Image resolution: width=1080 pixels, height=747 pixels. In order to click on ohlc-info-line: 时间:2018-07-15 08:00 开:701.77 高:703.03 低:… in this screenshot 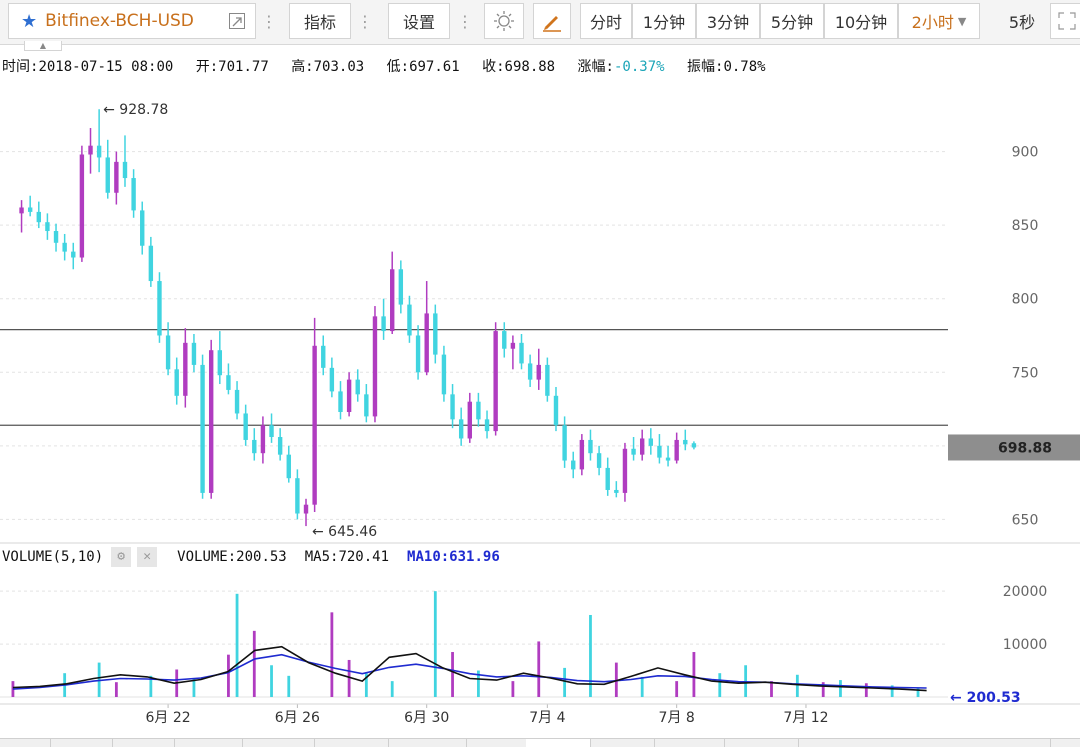, I will do `click(384, 66)`.